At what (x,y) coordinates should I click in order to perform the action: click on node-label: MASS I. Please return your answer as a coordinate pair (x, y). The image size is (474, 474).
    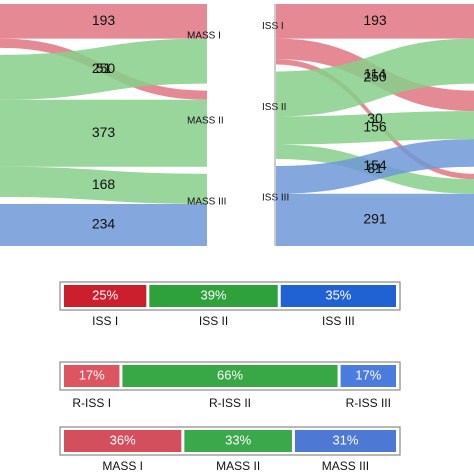
    Looking at the image, I should click on (204, 35).